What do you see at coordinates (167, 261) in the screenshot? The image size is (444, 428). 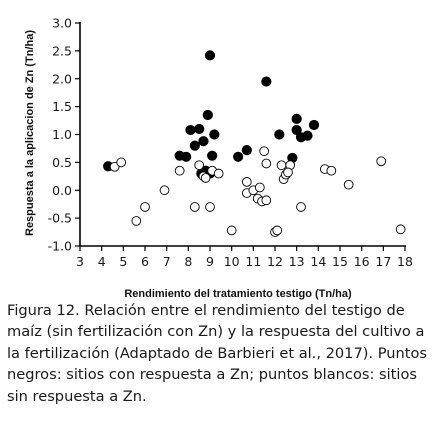 I see `x-tick-label: 7` at bounding box center [167, 261].